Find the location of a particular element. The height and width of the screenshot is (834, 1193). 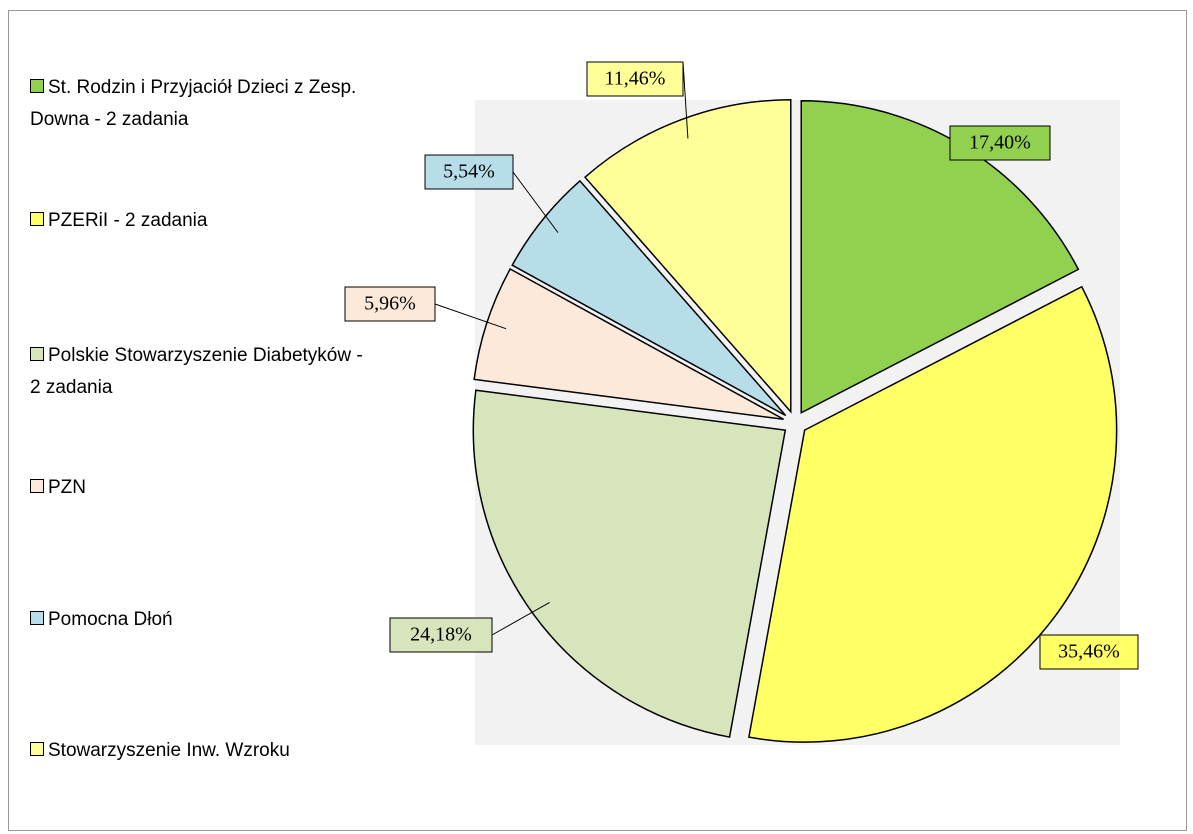

data-label: 17,40% is located at coordinates (1000, 143).